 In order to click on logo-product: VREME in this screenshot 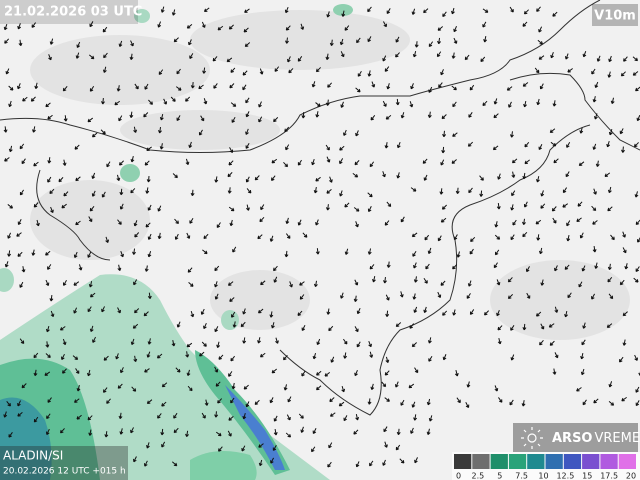, I will do `click(617, 438)`.